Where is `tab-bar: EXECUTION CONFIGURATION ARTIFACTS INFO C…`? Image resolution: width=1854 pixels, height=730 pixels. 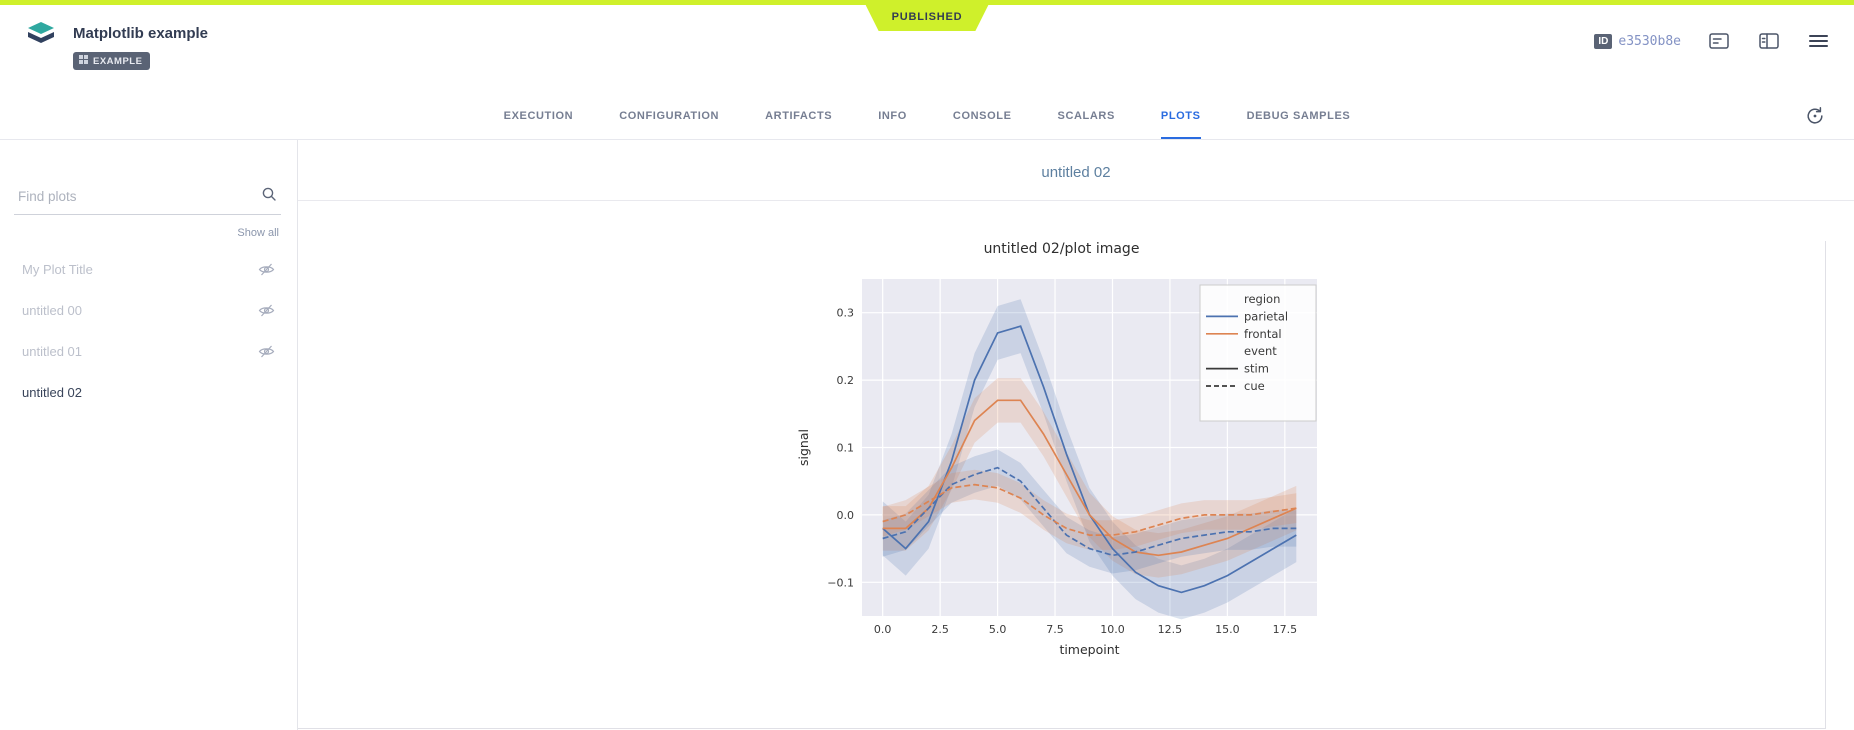 tab-bar: EXECUTION CONFIGURATION ARTIFACTS INFO C… is located at coordinates (927, 115).